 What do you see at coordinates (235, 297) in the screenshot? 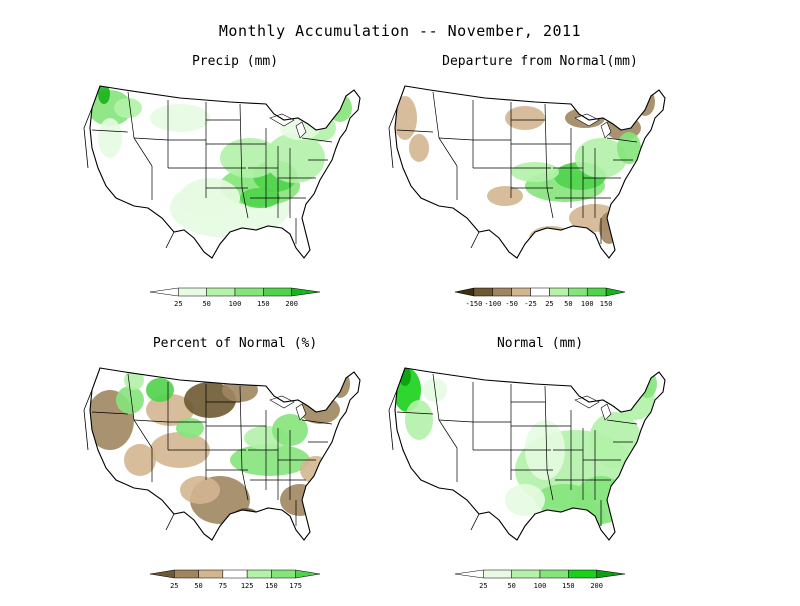
I see `precip-legend: 25 50 100 150 200` at bounding box center [235, 297].